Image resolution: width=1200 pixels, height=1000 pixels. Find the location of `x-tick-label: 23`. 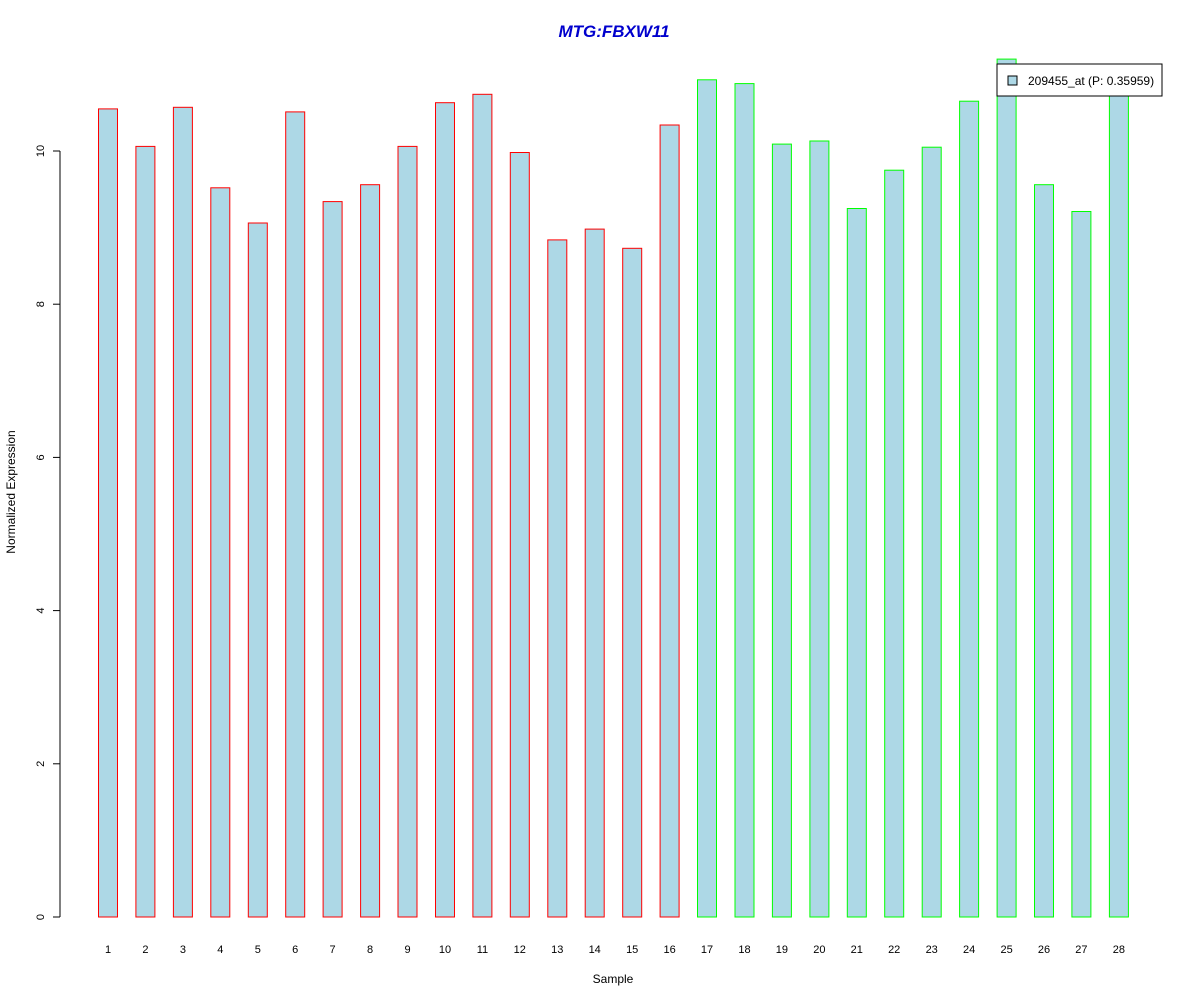

x-tick-label: 23 is located at coordinates (932, 950).